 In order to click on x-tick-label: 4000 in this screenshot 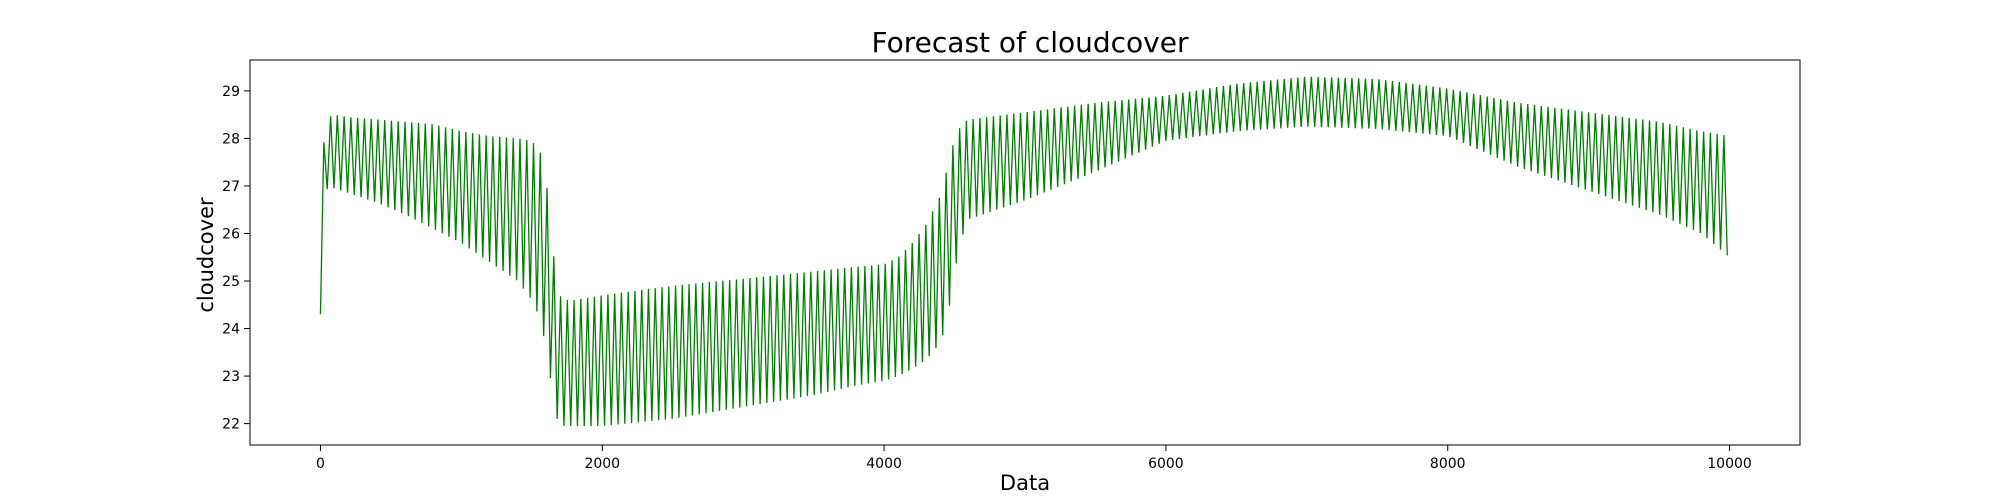, I will do `click(884, 464)`.